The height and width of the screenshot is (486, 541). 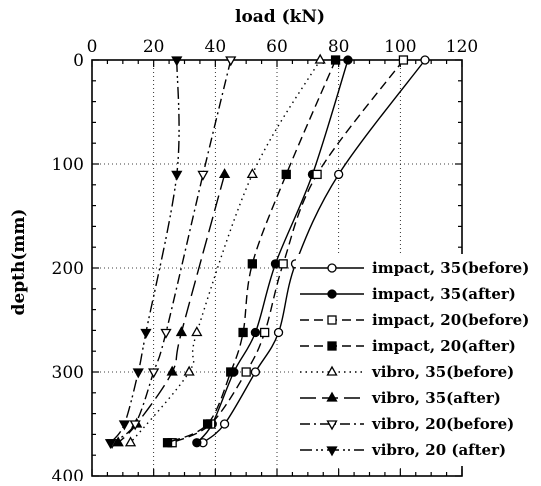 What do you see at coordinates (68, 474) in the screenshot?
I see `y-tick-label: 400` at bounding box center [68, 474].